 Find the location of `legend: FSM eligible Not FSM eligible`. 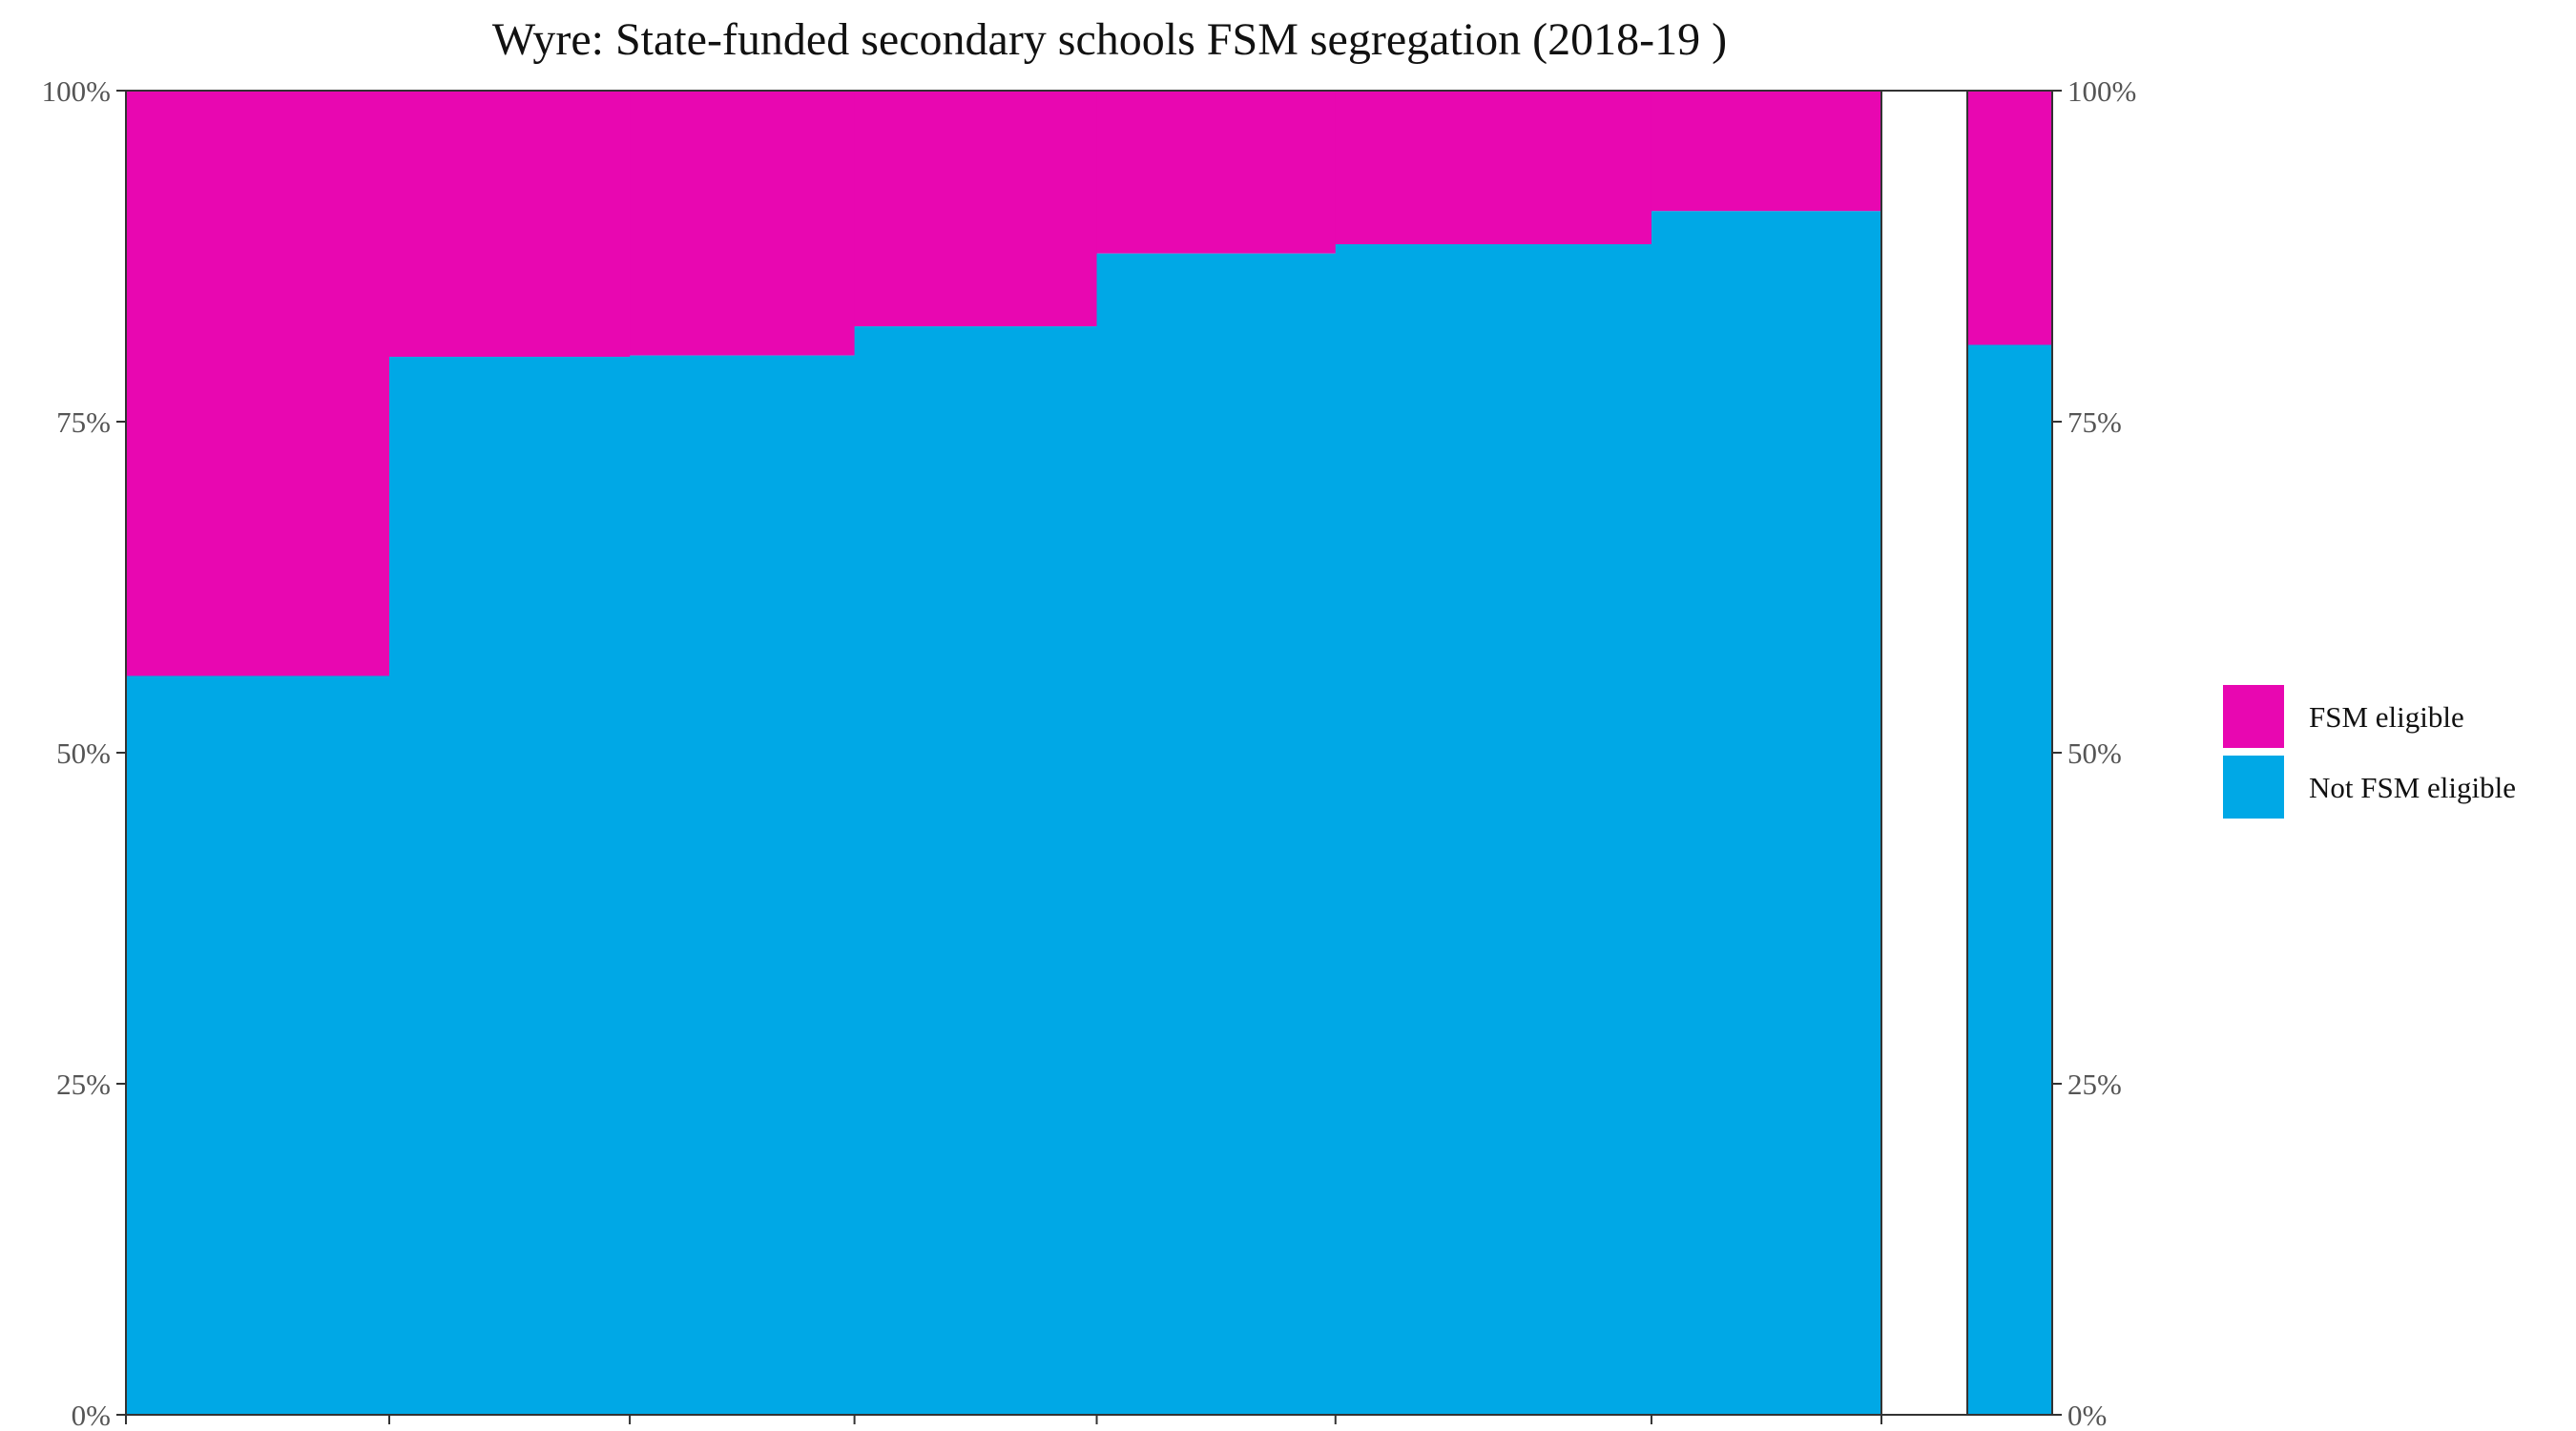

legend: FSM eligible Not FSM eligible is located at coordinates (2369, 752).